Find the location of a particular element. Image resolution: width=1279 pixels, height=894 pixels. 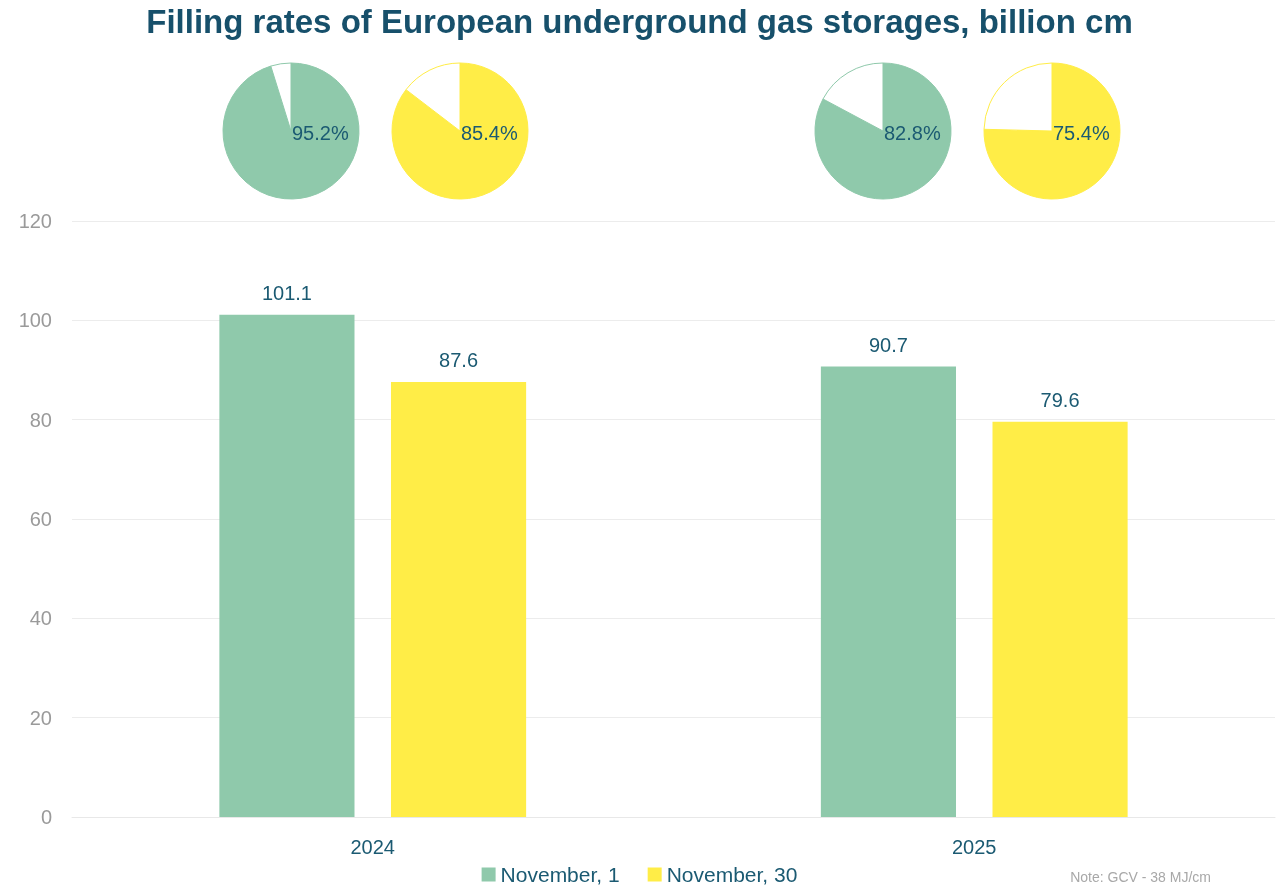

data-label: 75.4% is located at coordinates (1081, 133).